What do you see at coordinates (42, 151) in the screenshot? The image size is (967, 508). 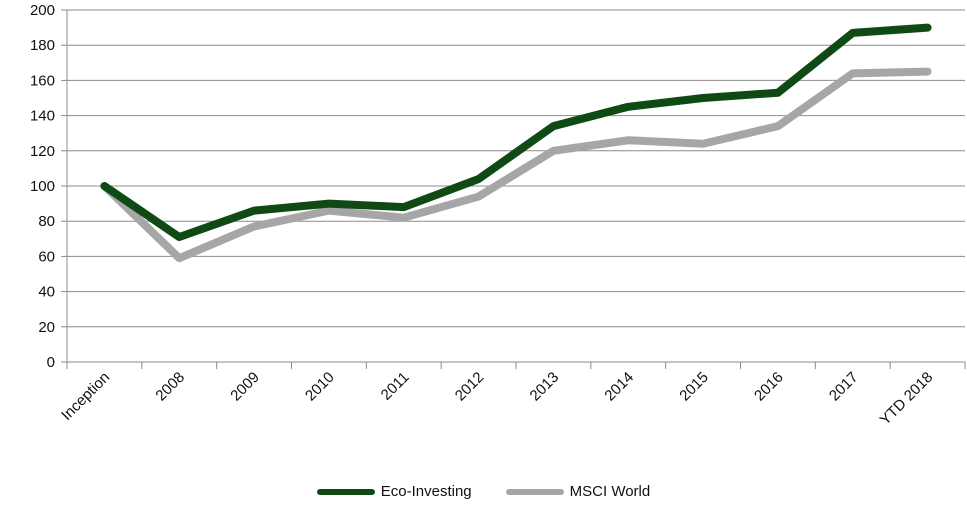 I see `y-tick-label-120: 120` at bounding box center [42, 151].